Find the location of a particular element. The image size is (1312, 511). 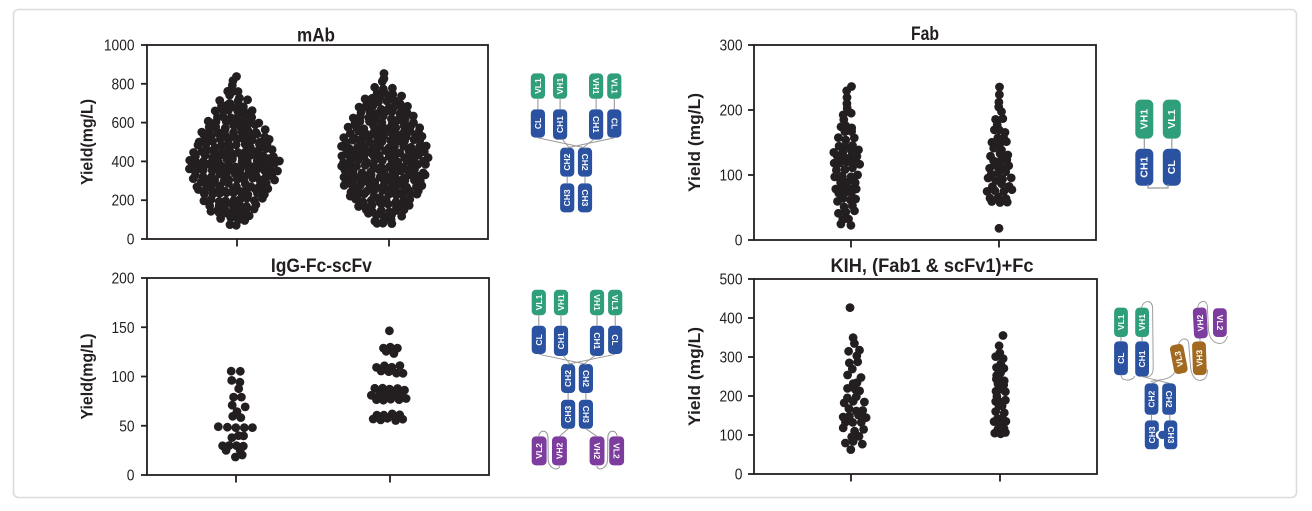

svg-text: mAb is located at coordinates (316, 36).